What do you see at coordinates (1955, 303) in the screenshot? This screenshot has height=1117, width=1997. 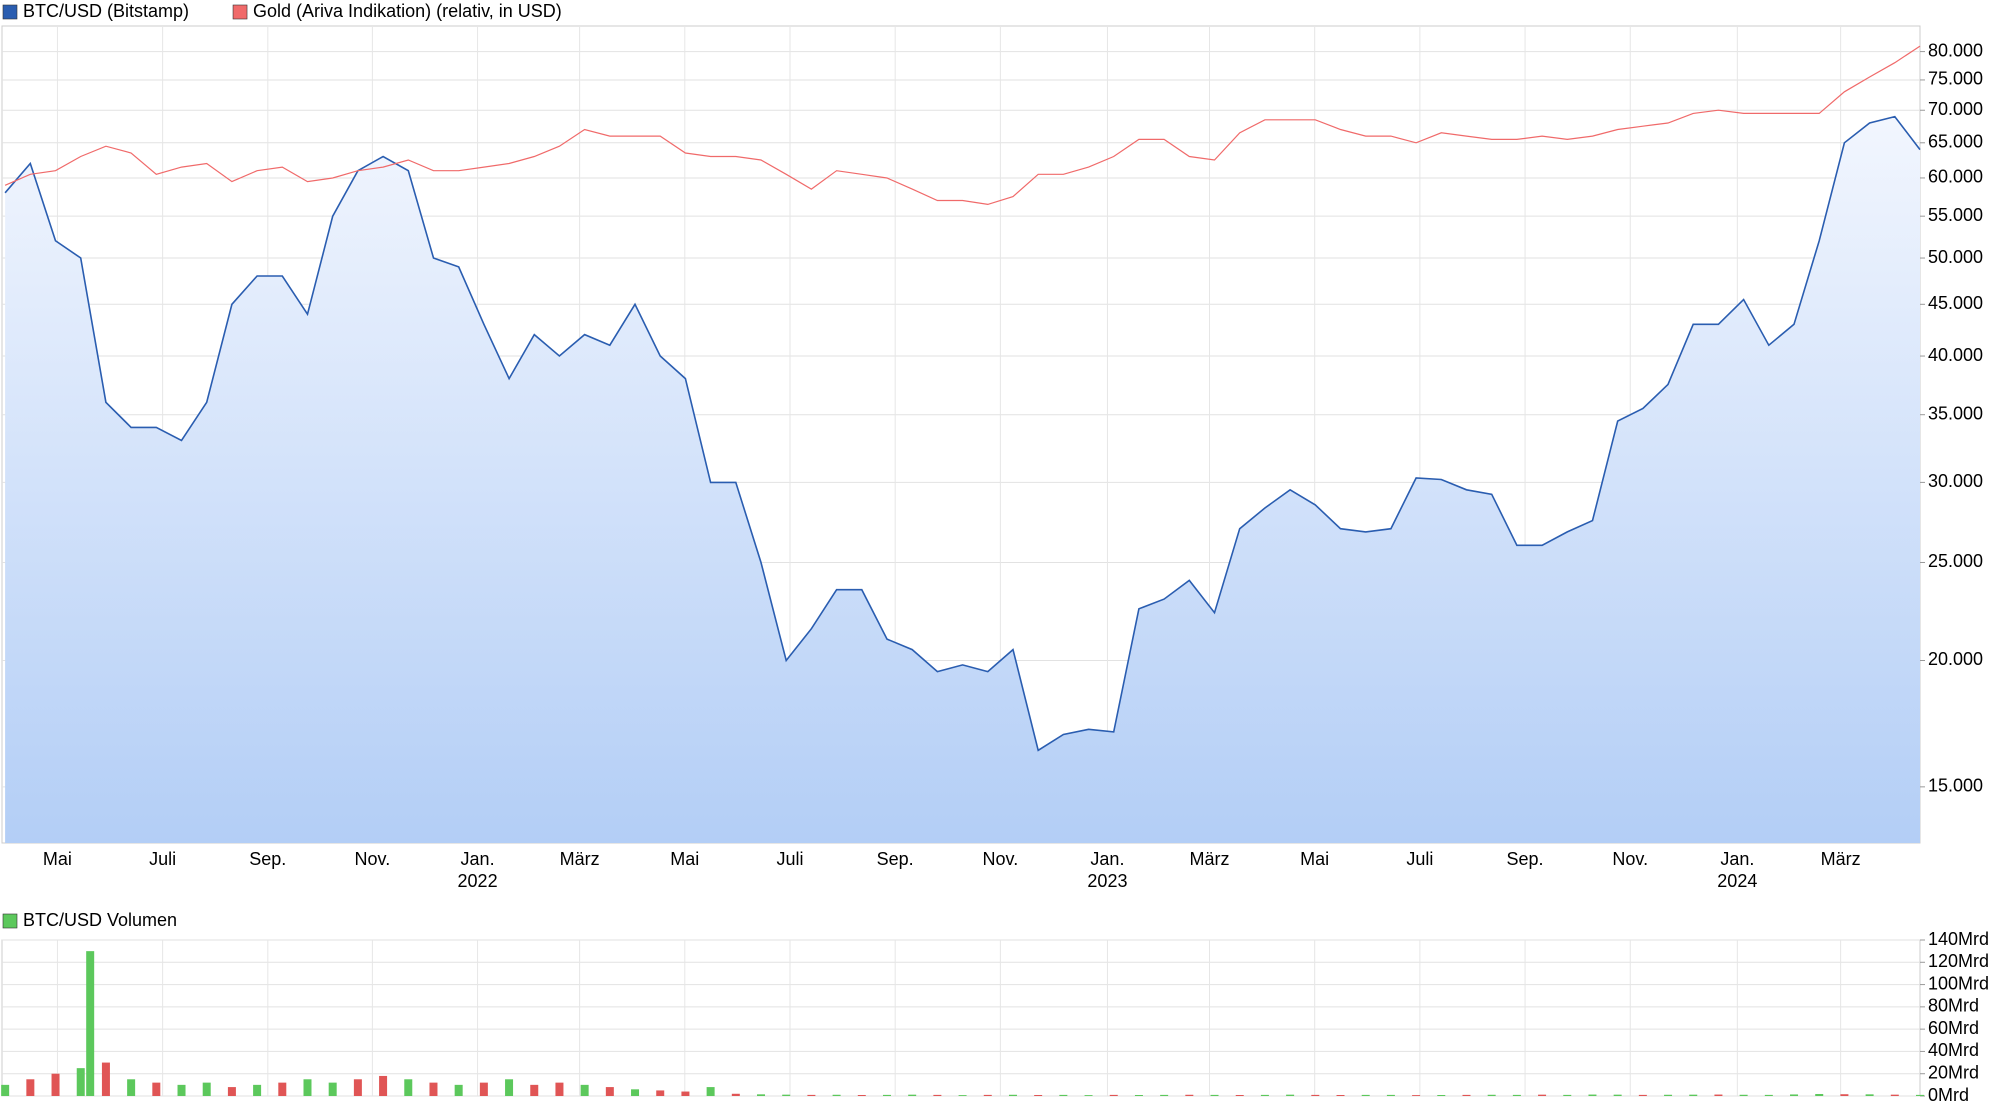 I see `y-tick-label: 45.000` at bounding box center [1955, 303].